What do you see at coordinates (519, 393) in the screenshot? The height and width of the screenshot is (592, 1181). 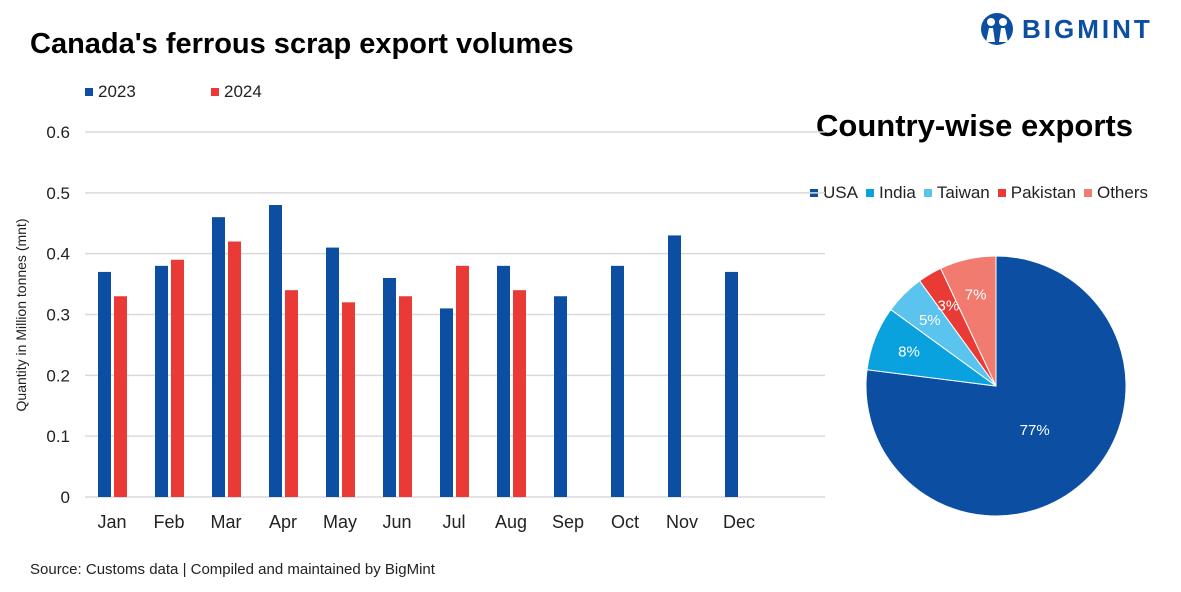 I see `bar-2024-aug` at bounding box center [519, 393].